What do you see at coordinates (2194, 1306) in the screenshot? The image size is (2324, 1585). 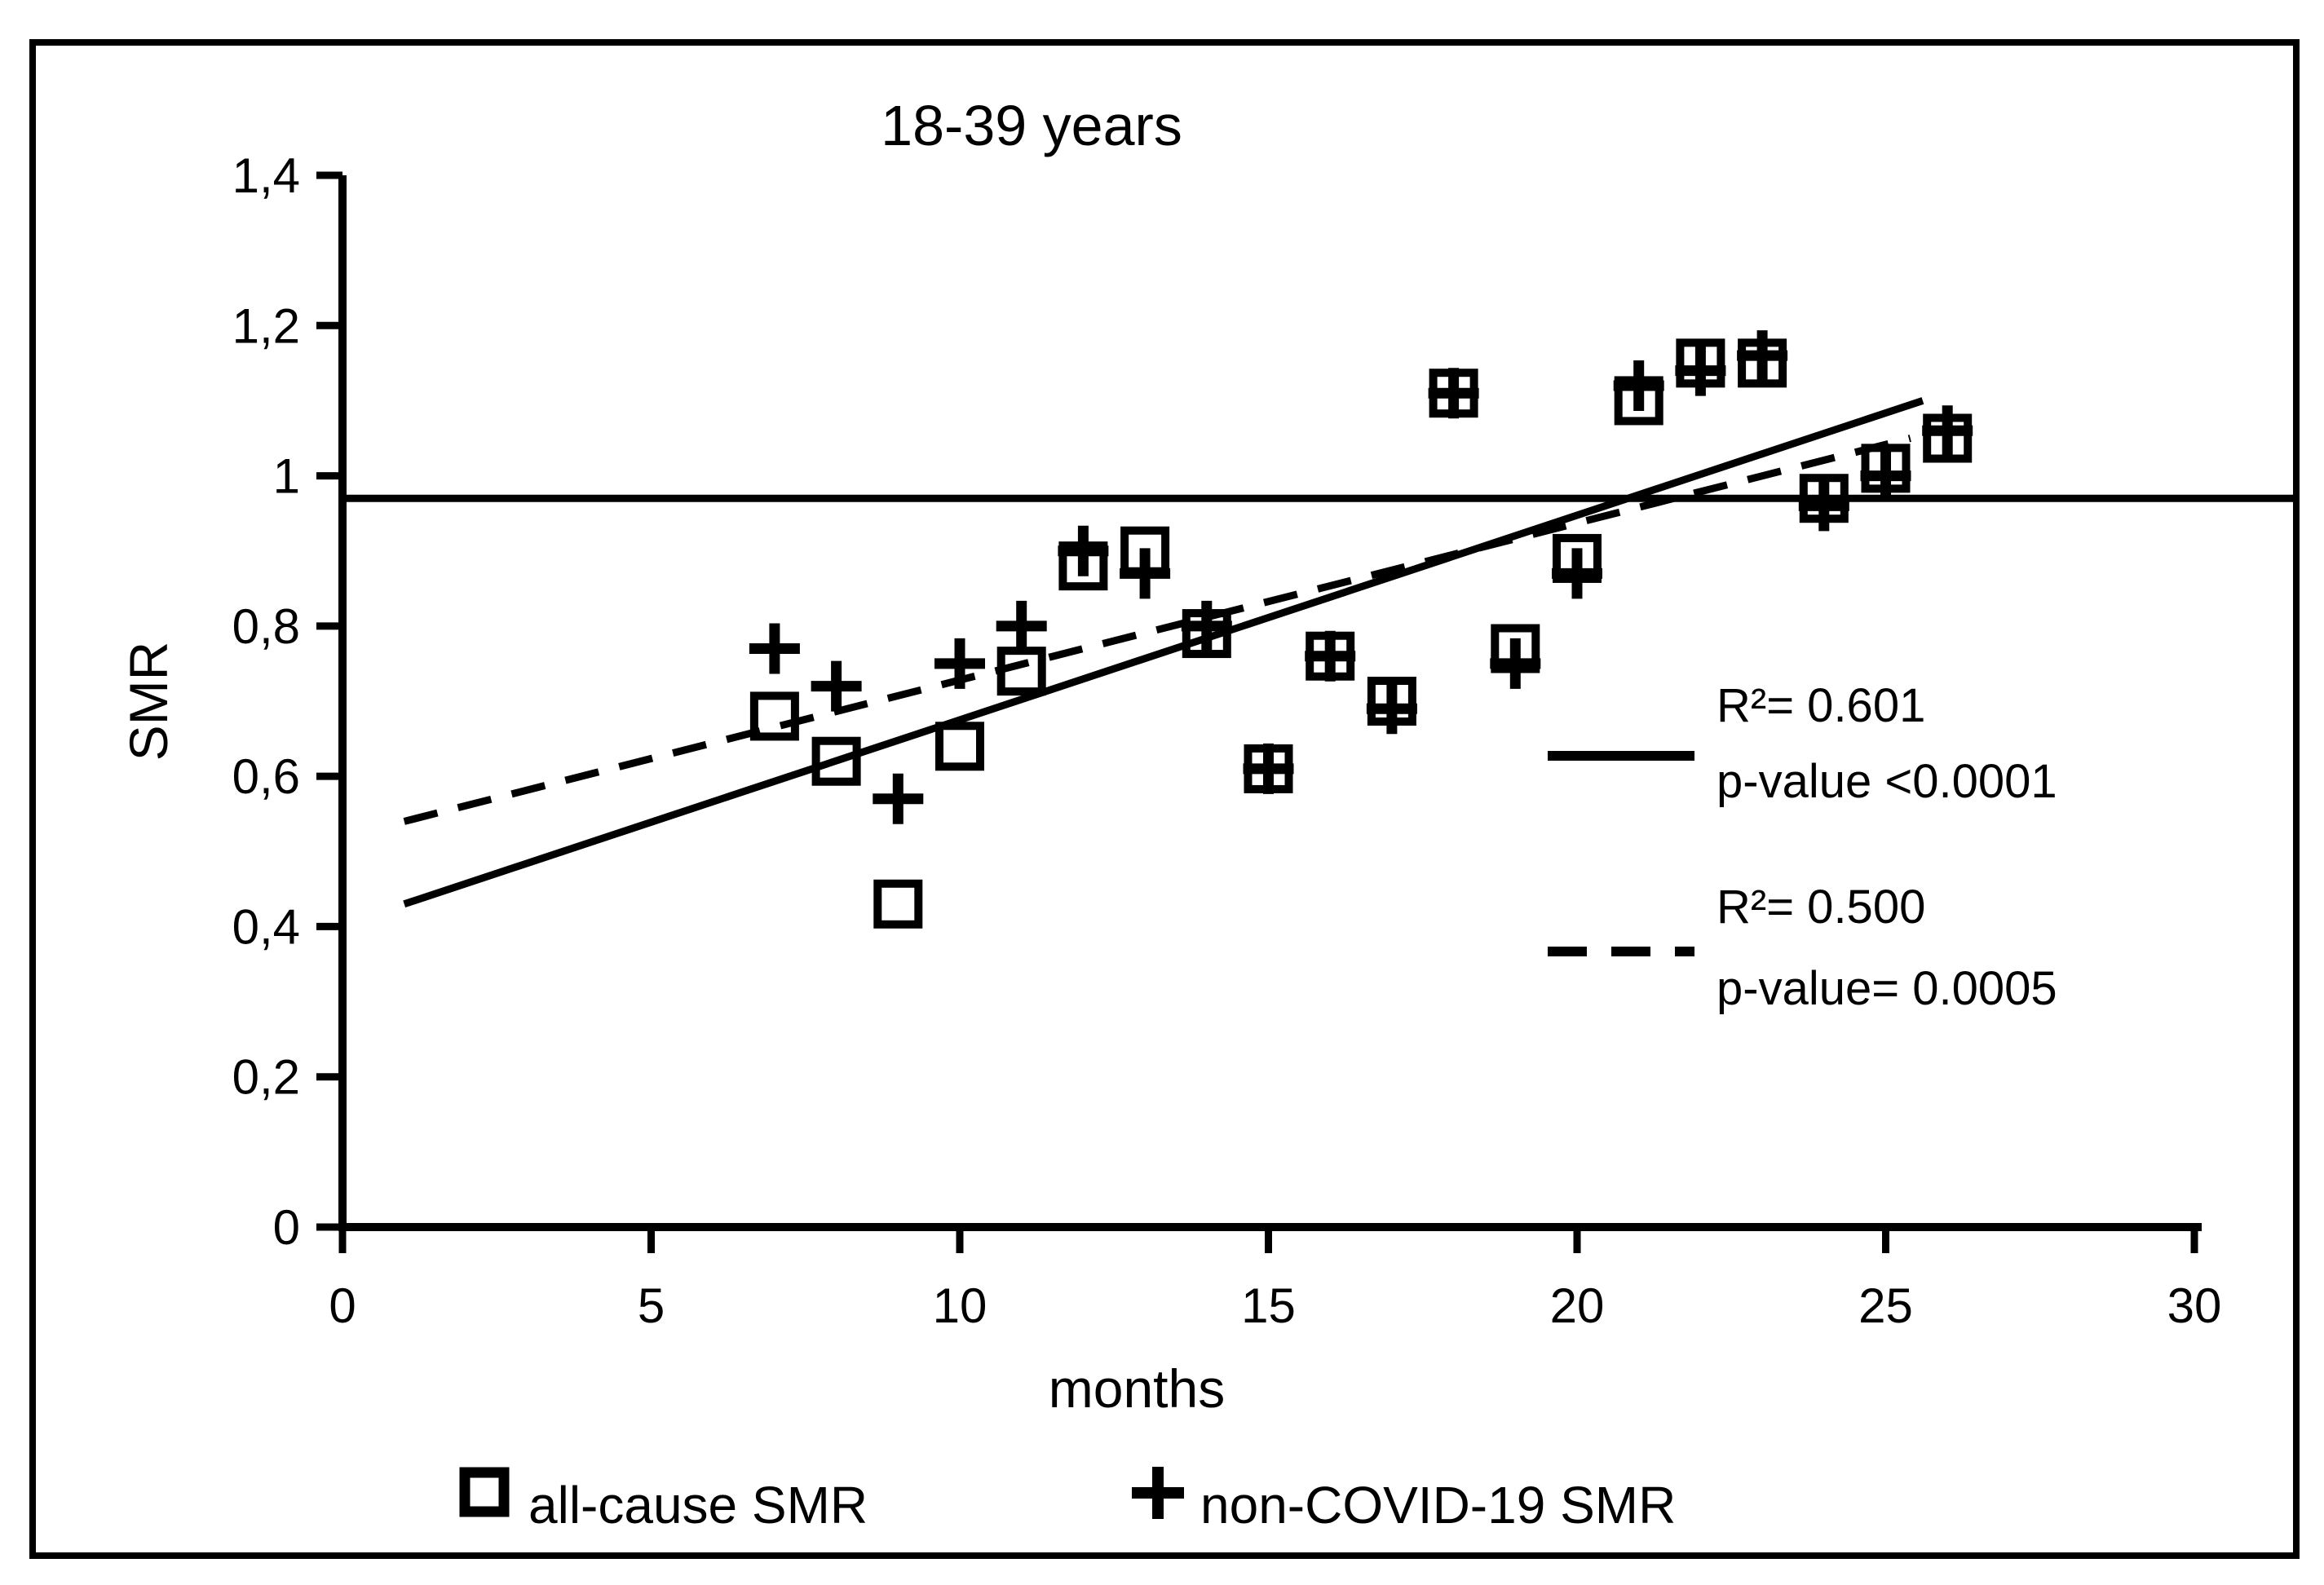 I see `x-tick-label: 30` at bounding box center [2194, 1306].